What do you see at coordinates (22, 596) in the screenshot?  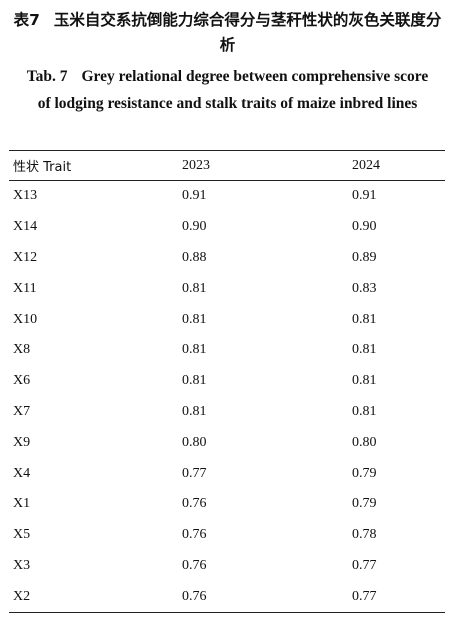 I see `table-cell: X2` at bounding box center [22, 596].